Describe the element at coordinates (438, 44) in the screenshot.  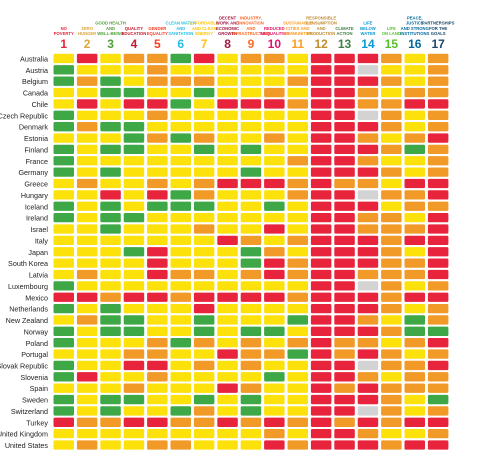
I see `goal-number: 17` at that location.